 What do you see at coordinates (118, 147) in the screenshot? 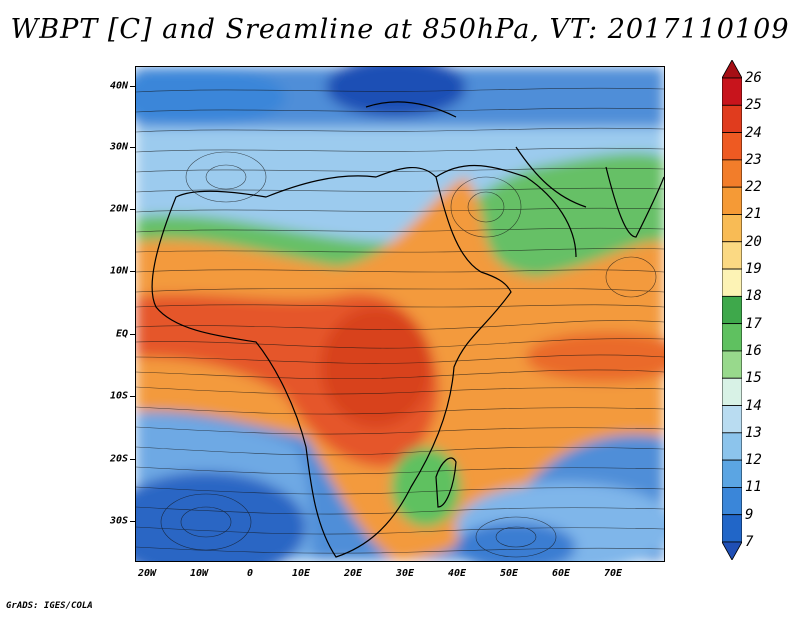
I see `lat-label-30n: 30N` at bounding box center [118, 147].